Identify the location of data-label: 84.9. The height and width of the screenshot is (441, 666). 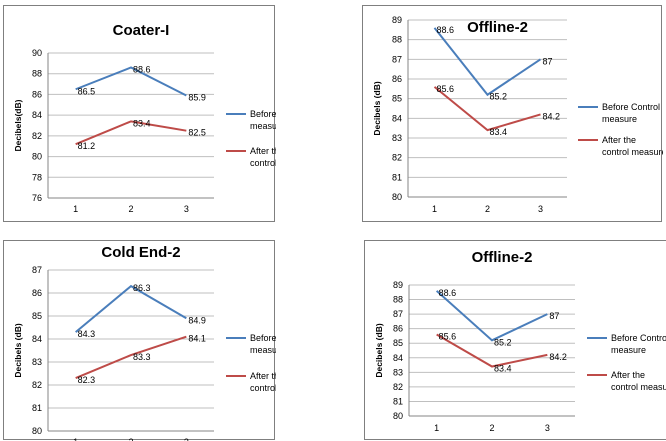
(197, 320).